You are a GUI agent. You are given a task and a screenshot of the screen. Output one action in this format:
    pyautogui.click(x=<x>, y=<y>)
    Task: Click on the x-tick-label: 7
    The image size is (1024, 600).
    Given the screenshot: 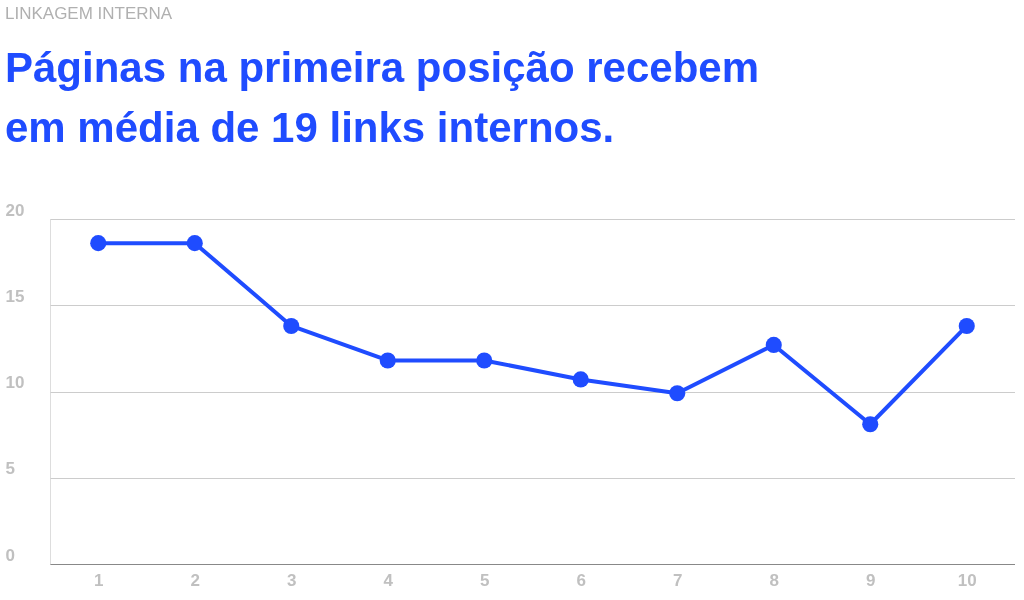 What is the action you would take?
    pyautogui.click(x=678, y=580)
    